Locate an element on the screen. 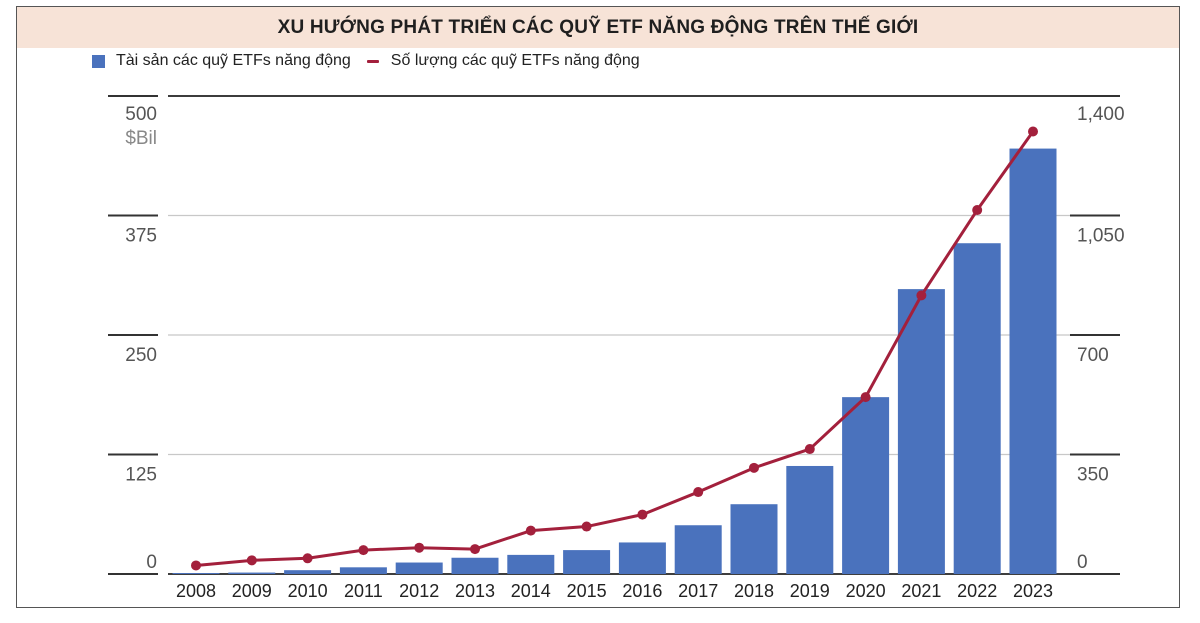 The image size is (1200, 623). x-tick-label: 2019 is located at coordinates (810, 591).